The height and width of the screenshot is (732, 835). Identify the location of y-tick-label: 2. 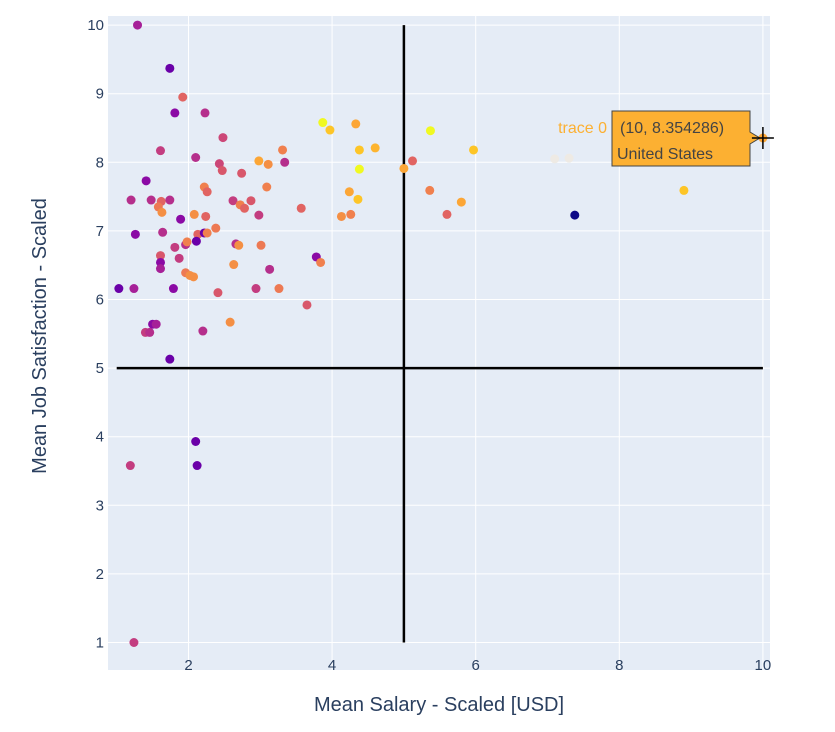
(100, 574).